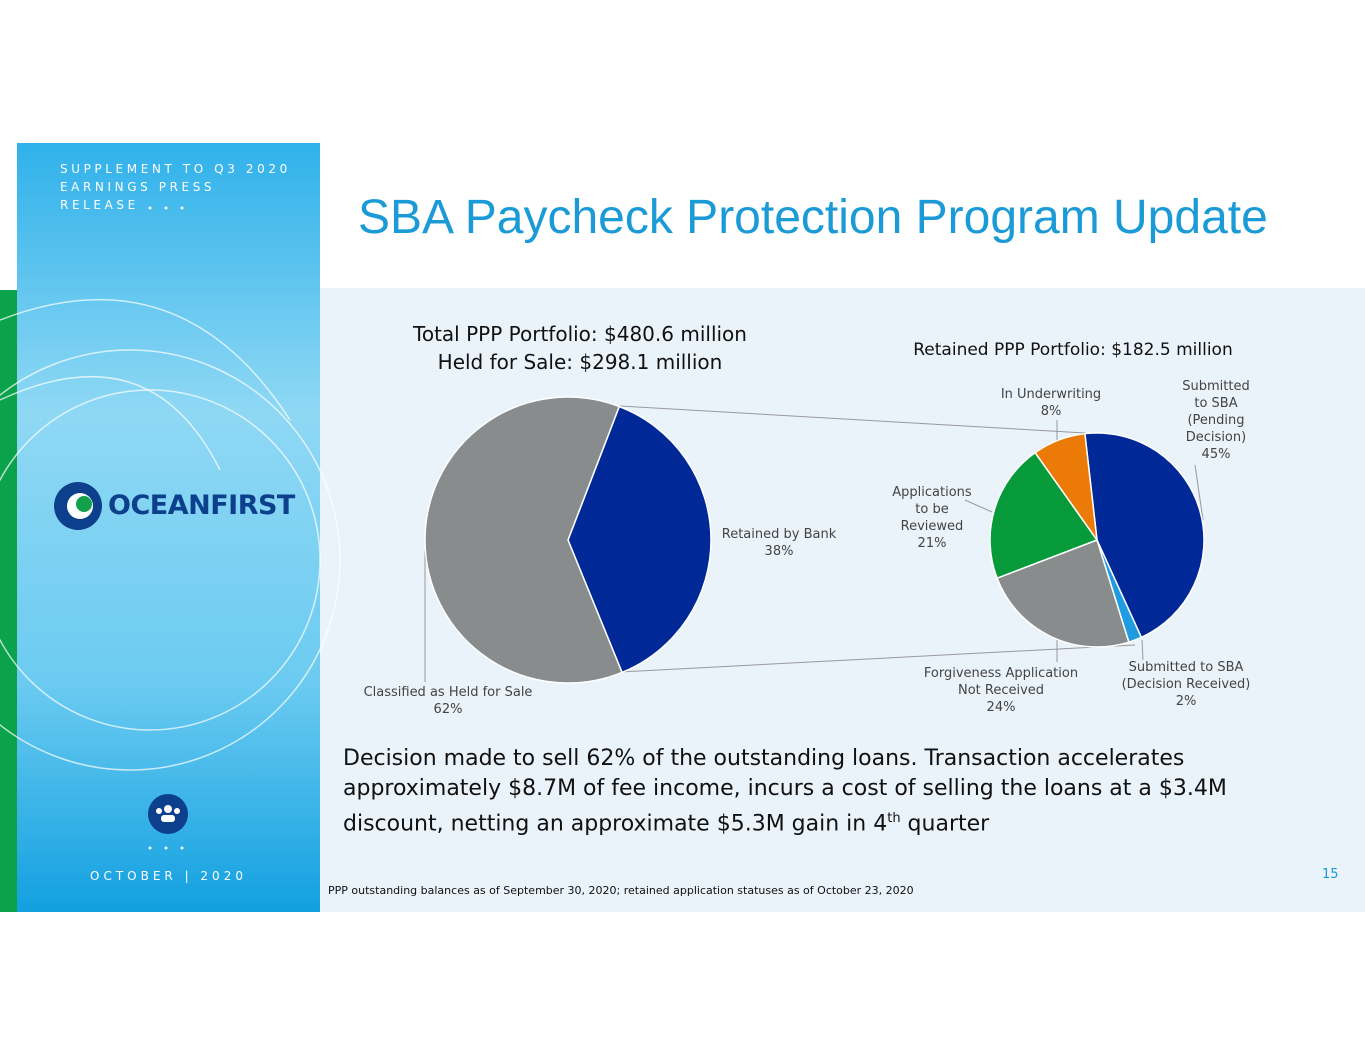 The image size is (1365, 1055). I want to click on value-label: 38%, so click(779, 551).